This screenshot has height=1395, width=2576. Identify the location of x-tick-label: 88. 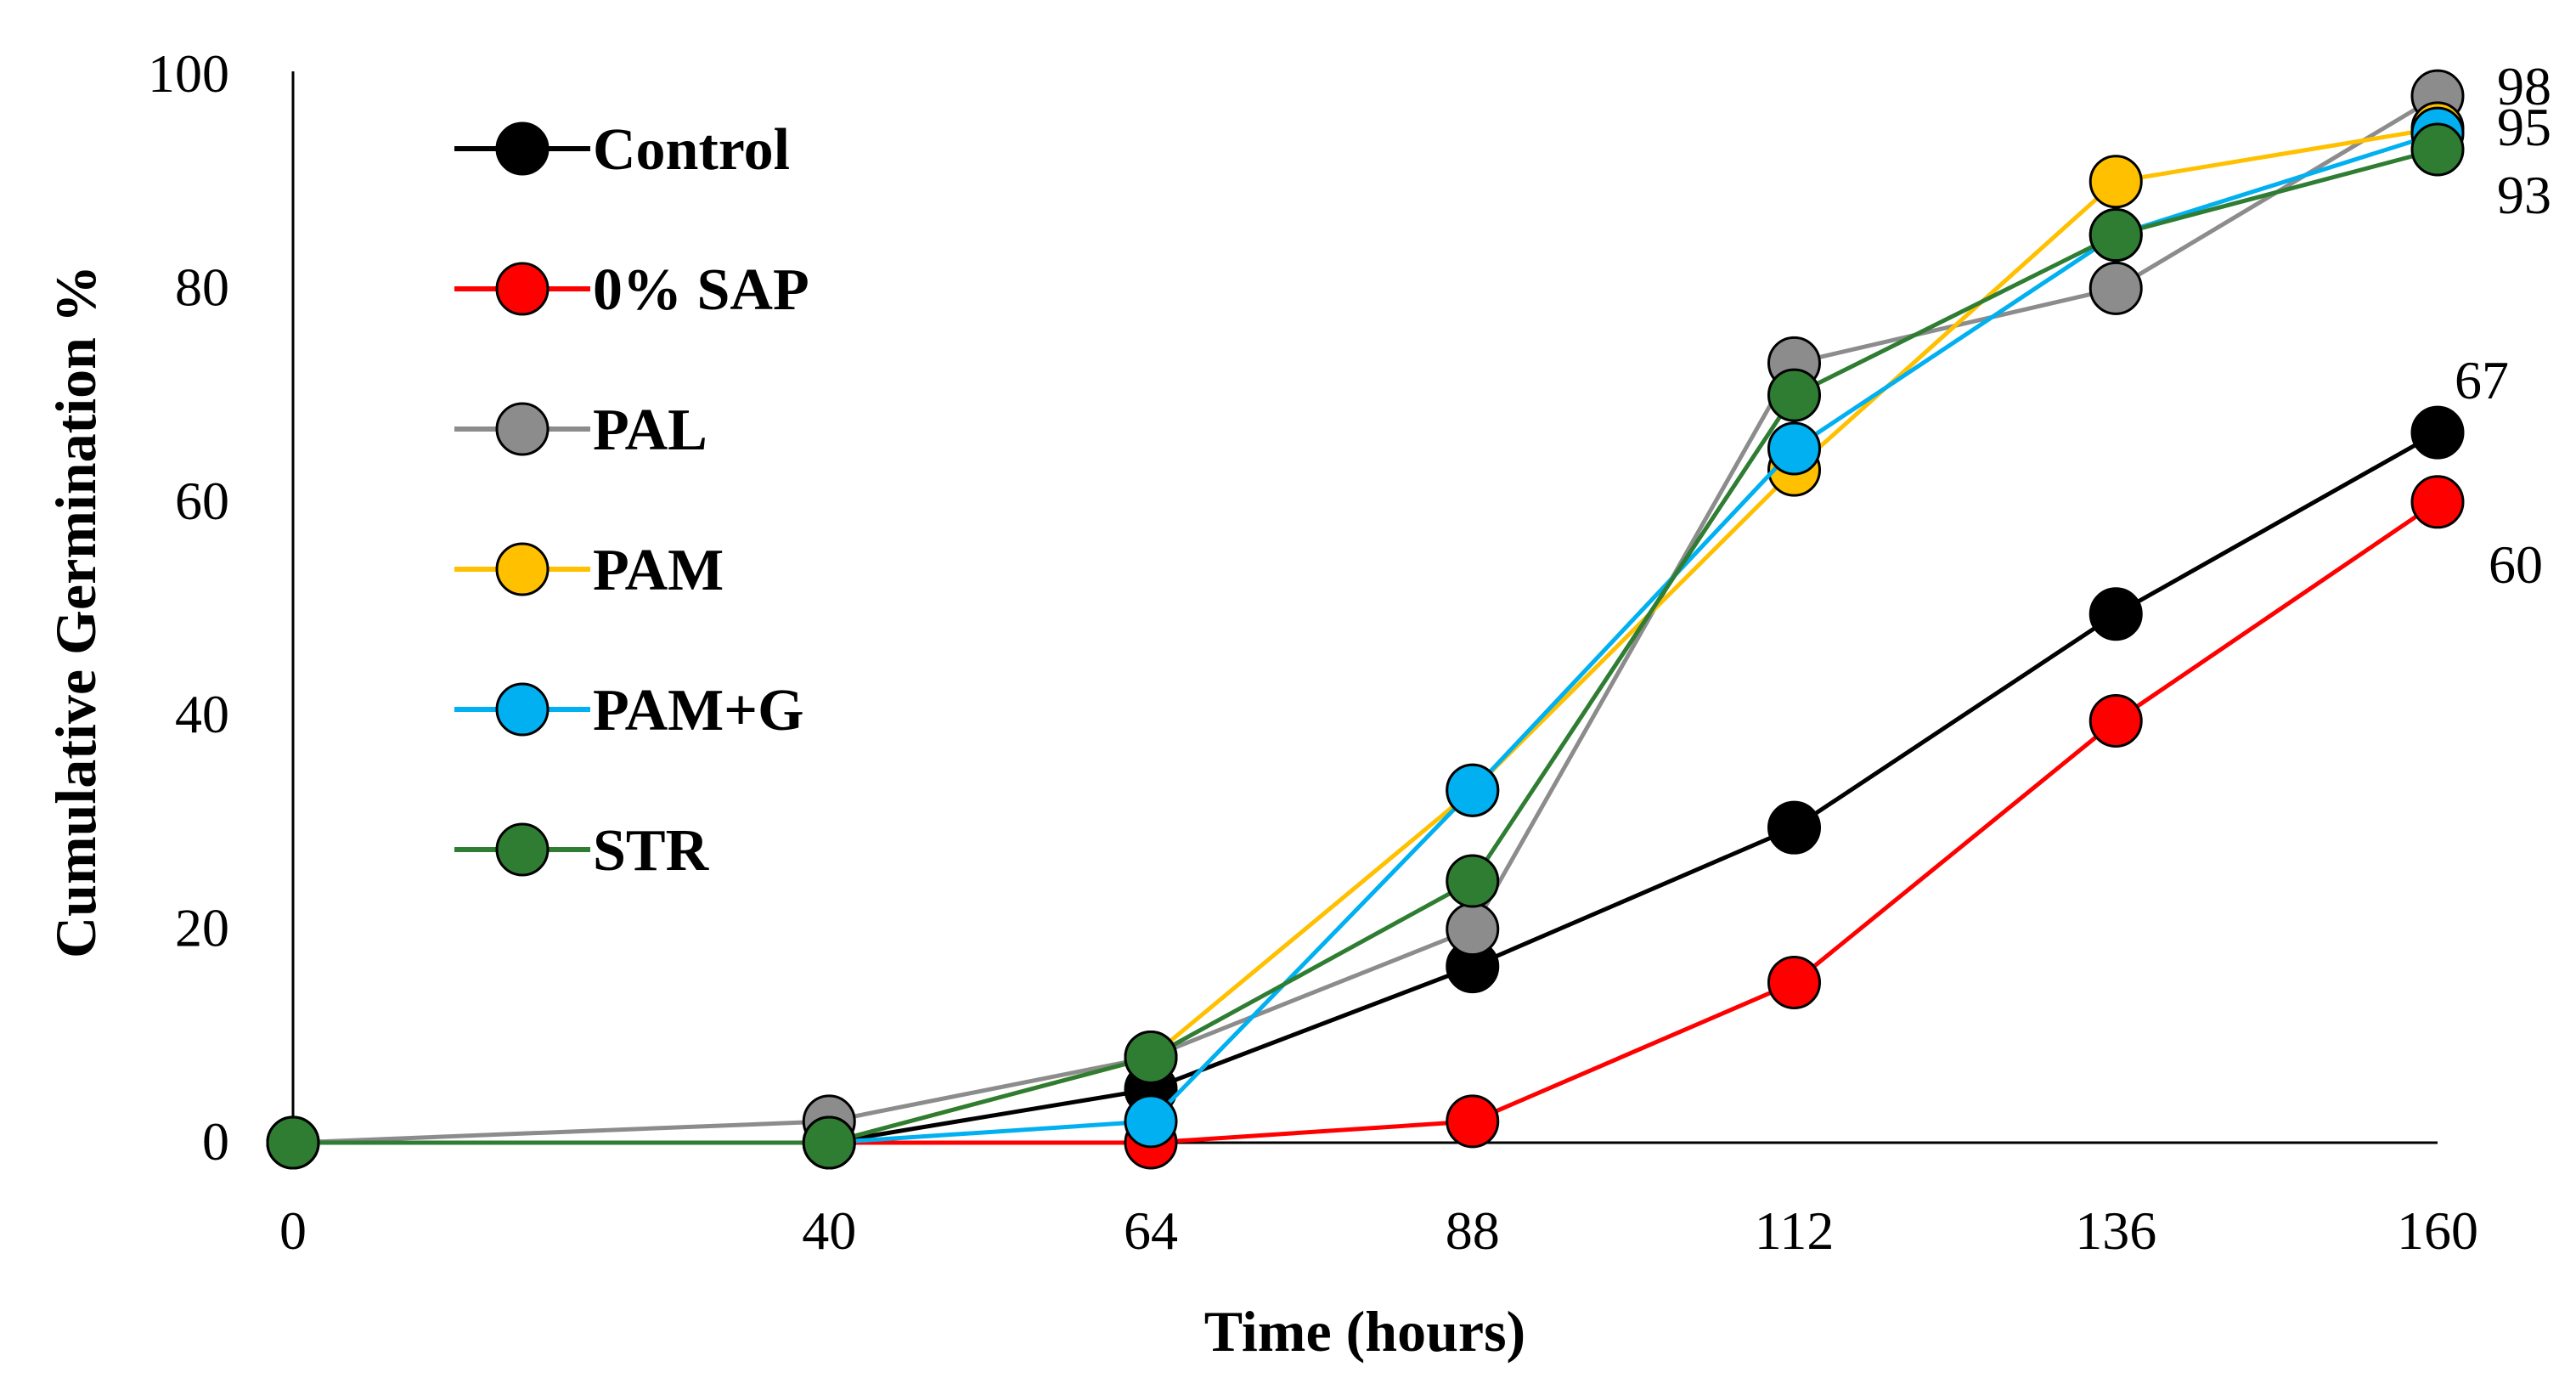
(1473, 1231).